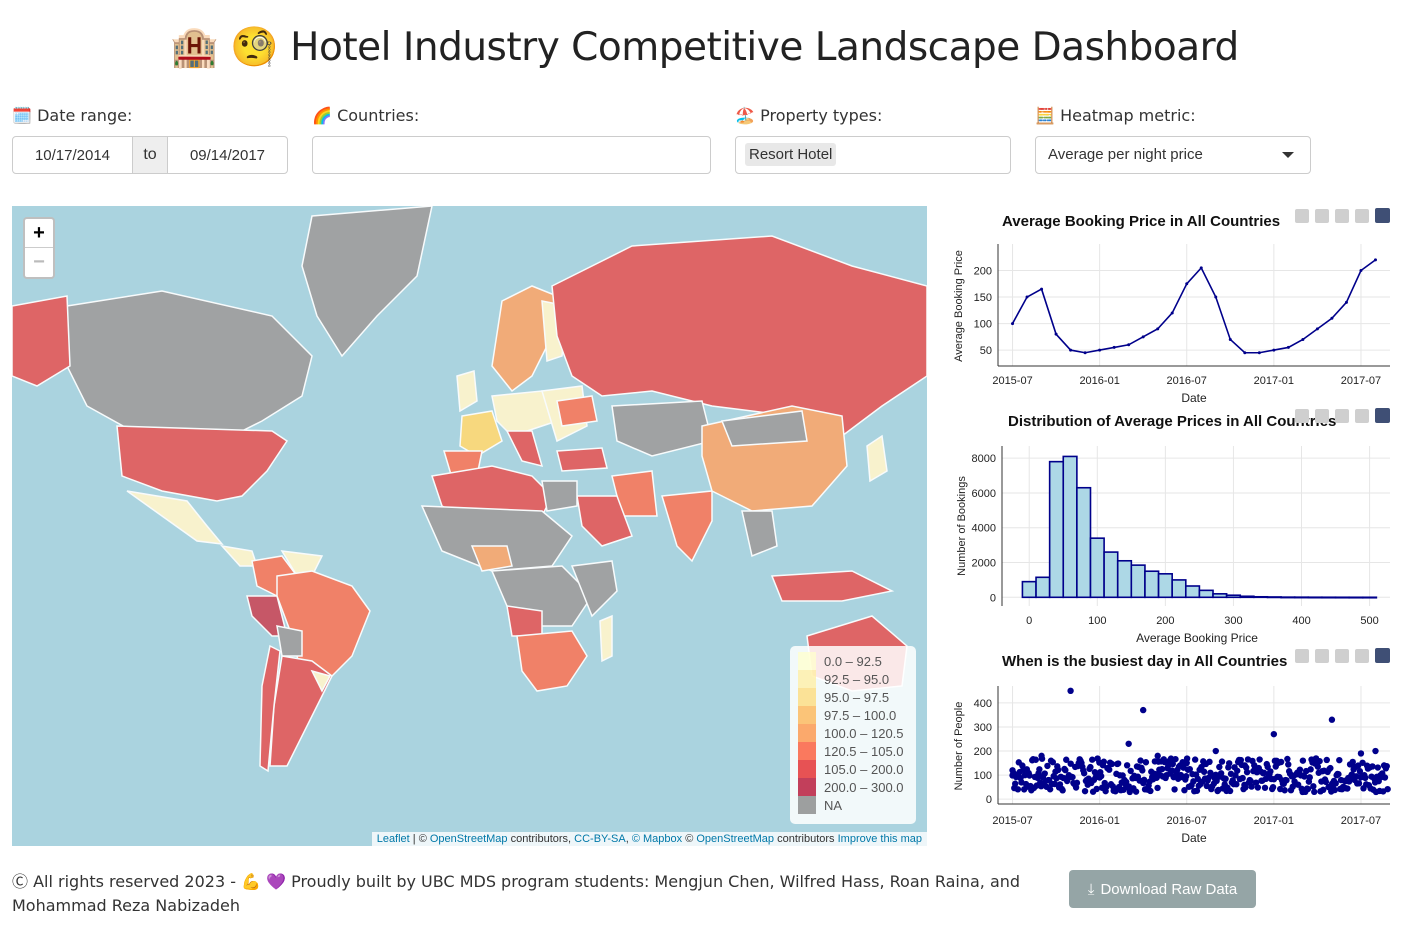 The height and width of the screenshot is (934, 1409). Describe the element at coordinates (832, 586) in the screenshot. I see `country-indonesia` at that location.